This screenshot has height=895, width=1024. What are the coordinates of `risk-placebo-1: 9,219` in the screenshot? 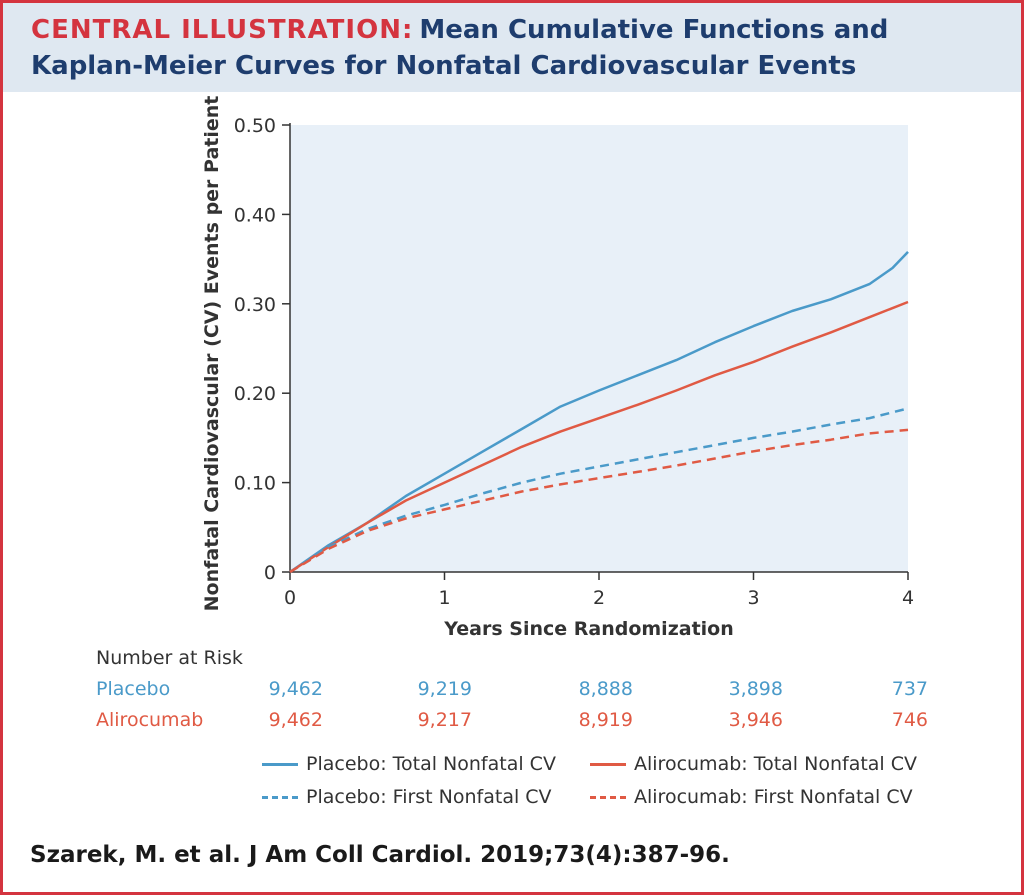 It's located at (444, 689).